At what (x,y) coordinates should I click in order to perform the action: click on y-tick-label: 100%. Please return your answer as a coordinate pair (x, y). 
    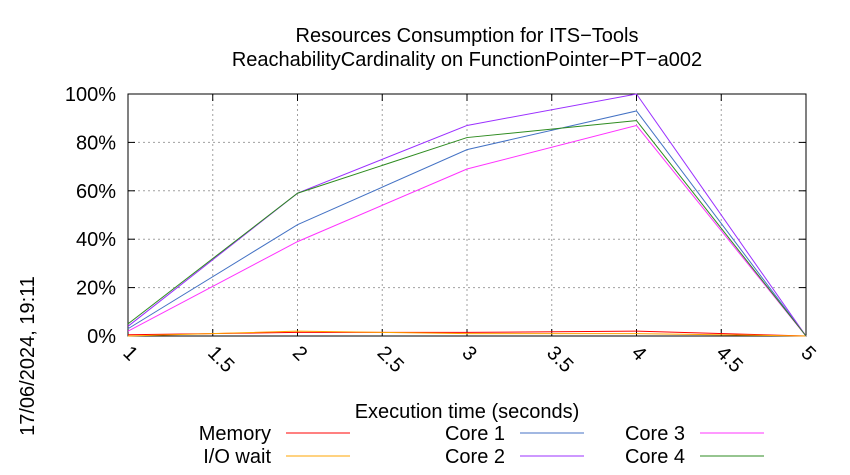
    Looking at the image, I should click on (90, 95).